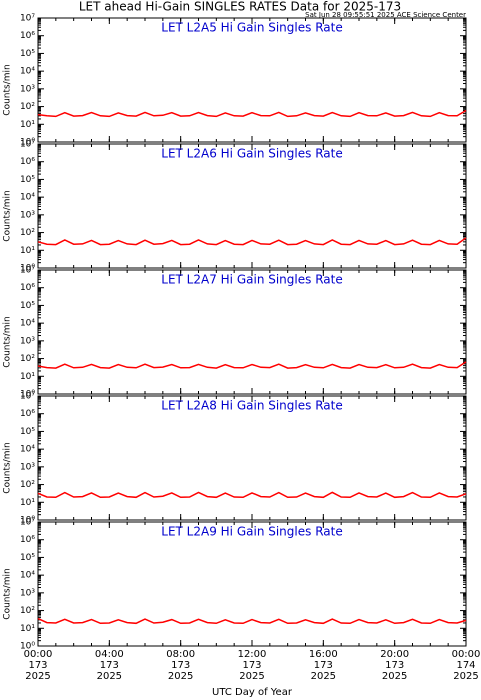  I want to click on x-tick-label: 20:00 173 2025, so click(395, 665).